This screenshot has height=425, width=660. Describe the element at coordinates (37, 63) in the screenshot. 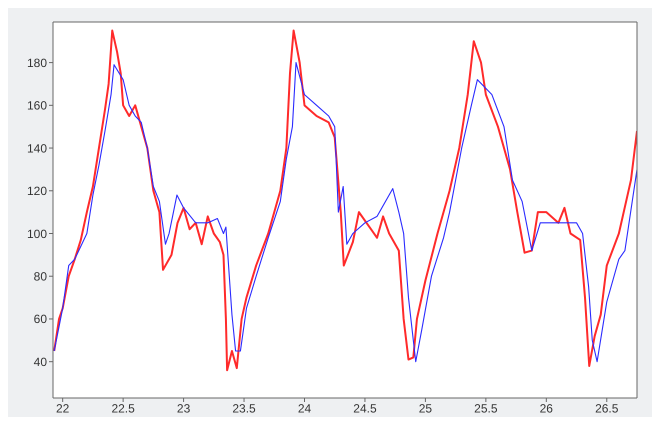

I see `y-tick-label: 180` at that location.